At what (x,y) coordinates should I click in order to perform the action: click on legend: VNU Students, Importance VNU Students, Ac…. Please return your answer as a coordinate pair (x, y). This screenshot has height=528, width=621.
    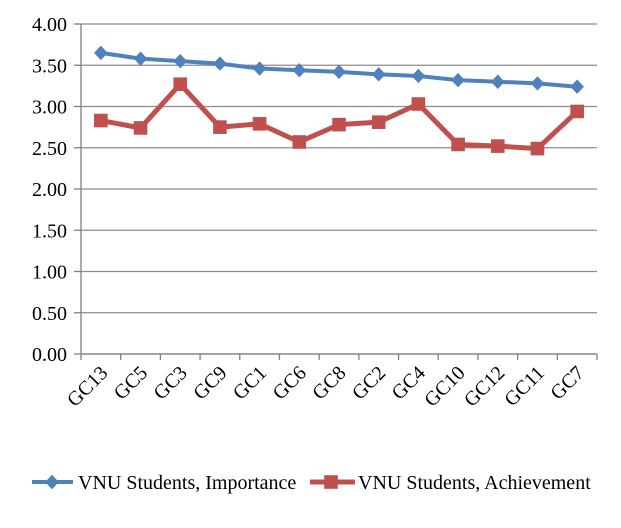
    Looking at the image, I should click on (311, 483).